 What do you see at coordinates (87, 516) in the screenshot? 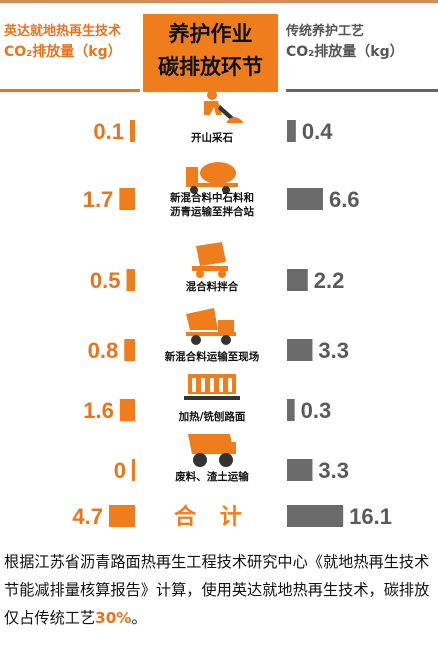
I see `value-label-left-6: 4.7` at bounding box center [87, 516].